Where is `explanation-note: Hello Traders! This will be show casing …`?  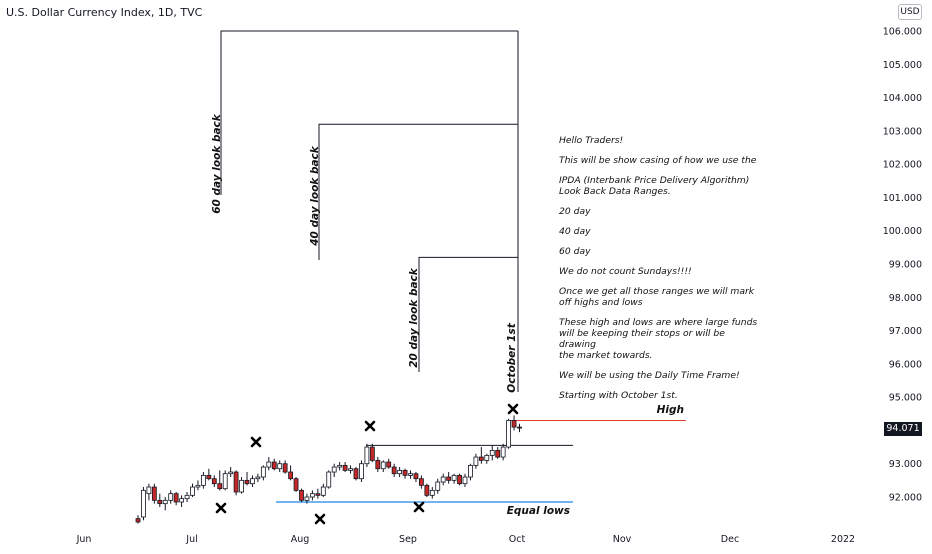 explanation-note: Hello Traders! This will be show casing … is located at coordinates (659, 272).